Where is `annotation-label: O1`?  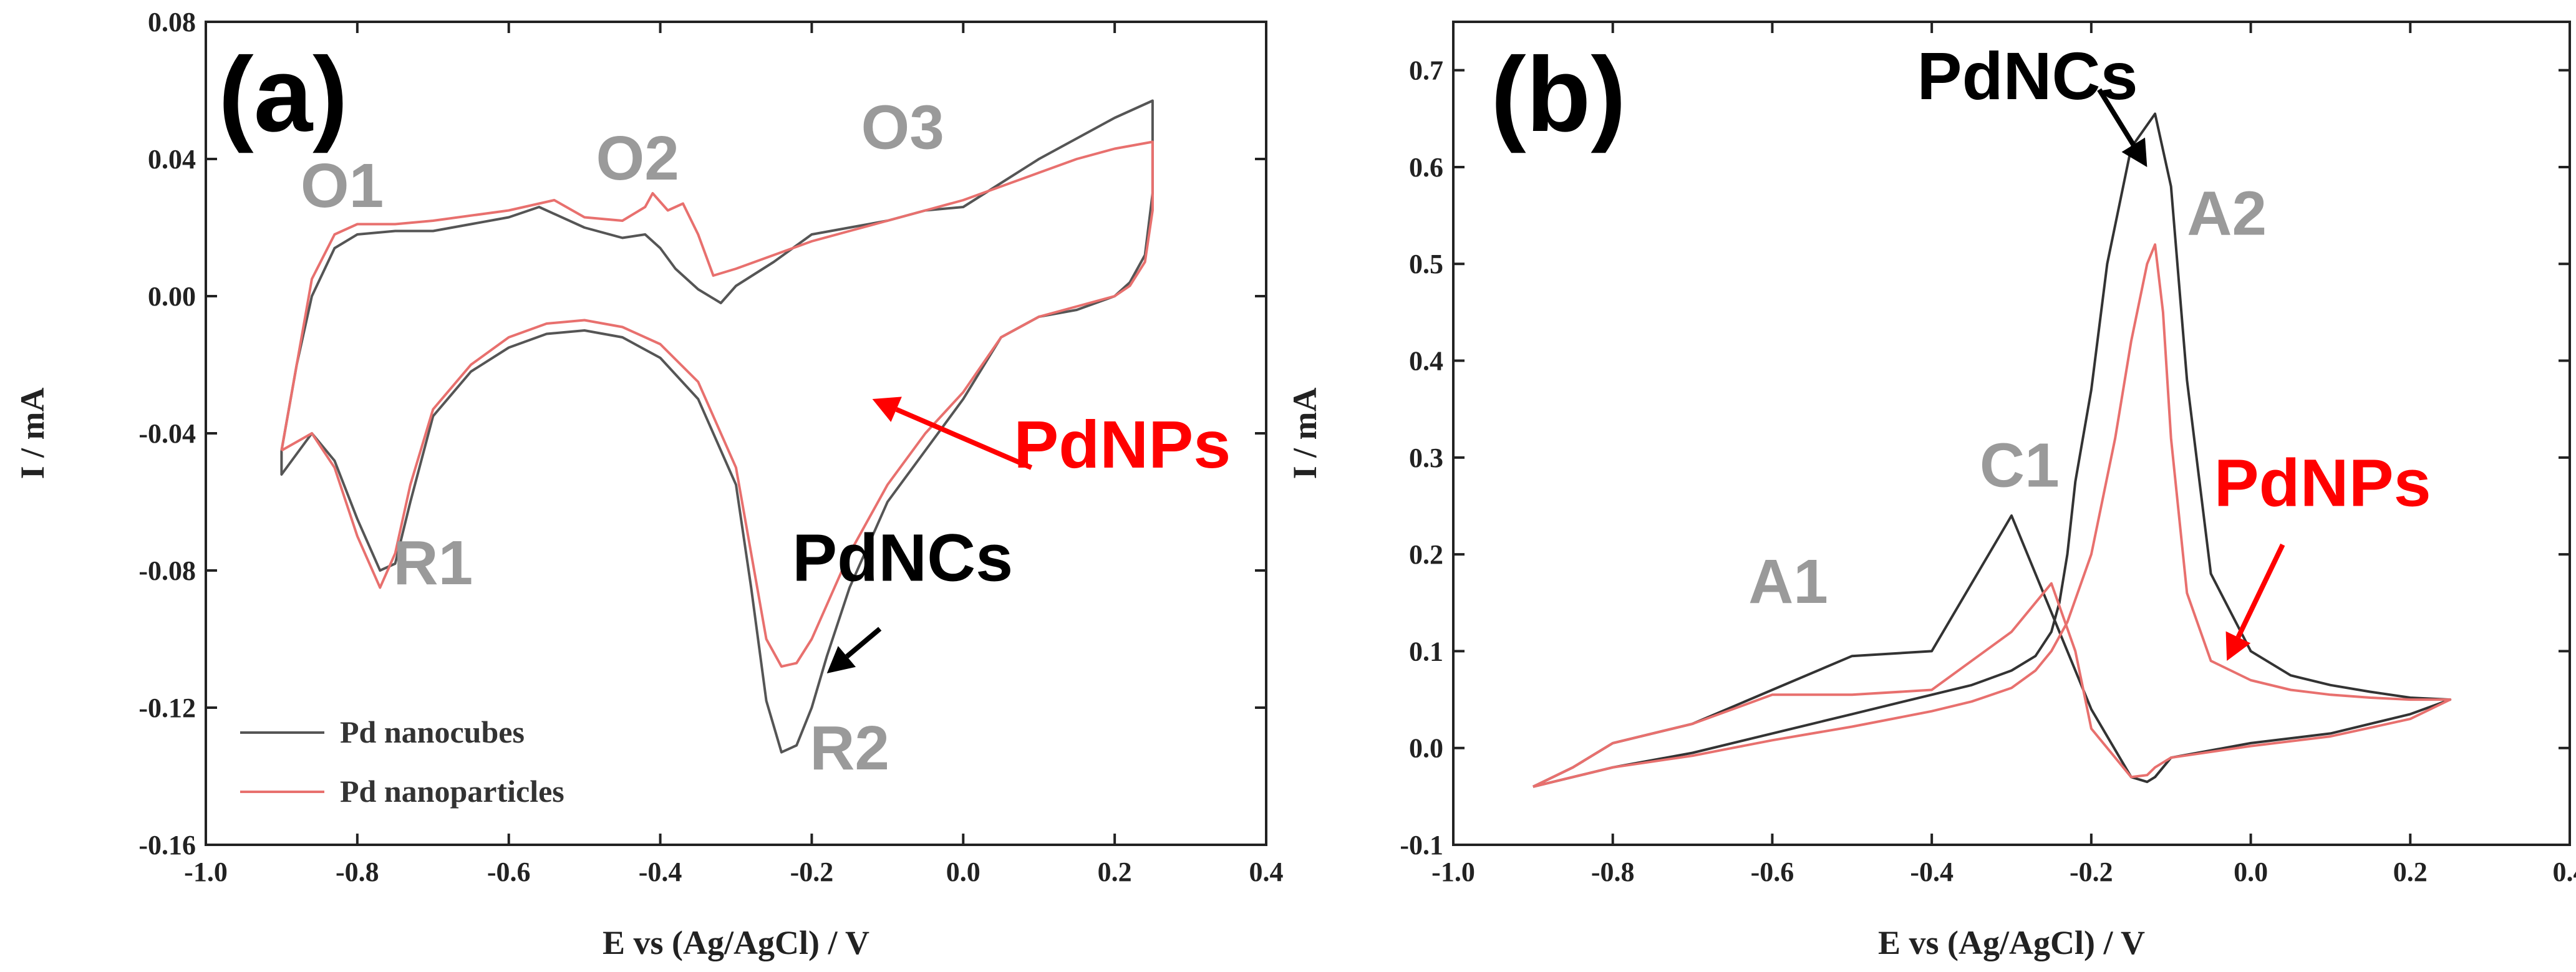 annotation-label: O1 is located at coordinates (342, 186).